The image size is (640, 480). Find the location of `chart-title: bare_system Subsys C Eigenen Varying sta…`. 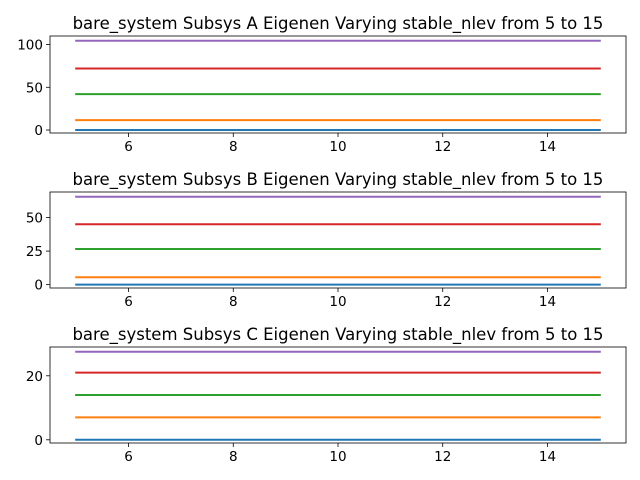

chart-title: bare_system Subsys C Eigenen Varying sta… is located at coordinates (337, 335).